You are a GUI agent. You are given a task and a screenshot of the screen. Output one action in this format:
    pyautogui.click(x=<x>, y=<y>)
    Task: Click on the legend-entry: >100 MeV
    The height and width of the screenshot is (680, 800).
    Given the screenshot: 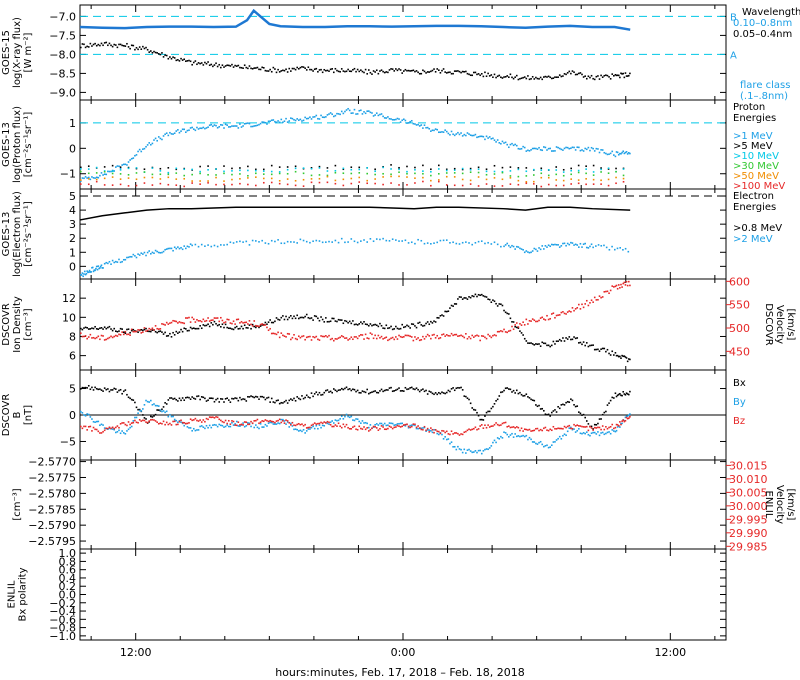 What is the action you would take?
    pyautogui.click(x=759, y=186)
    